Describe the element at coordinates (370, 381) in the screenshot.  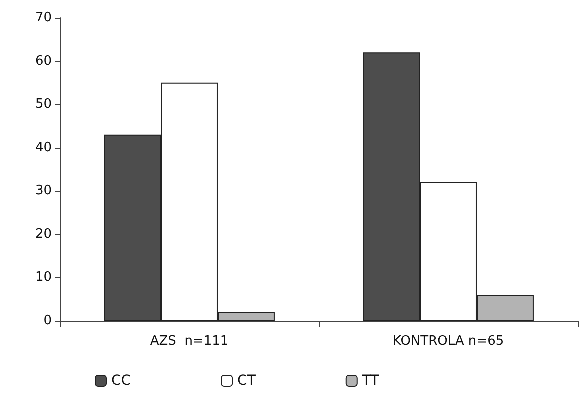
I see `legend-label: TT` at that location.